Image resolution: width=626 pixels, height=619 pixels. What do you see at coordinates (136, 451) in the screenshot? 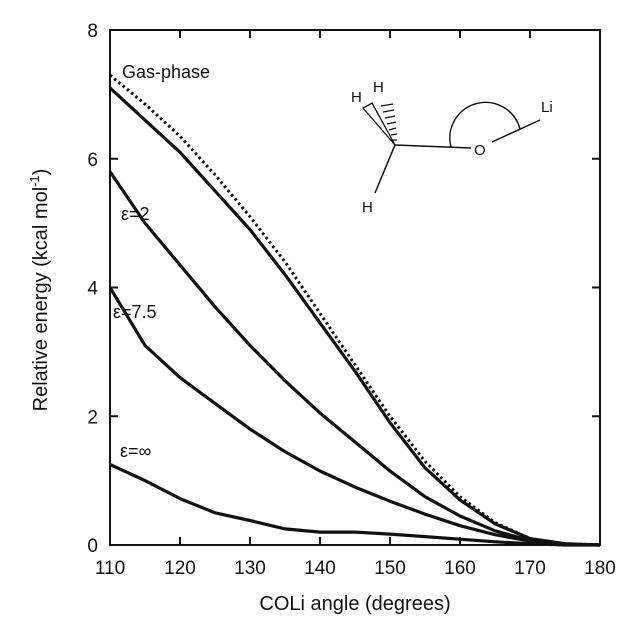
I see `annotation-eps-inf: ε=∞` at bounding box center [136, 451].